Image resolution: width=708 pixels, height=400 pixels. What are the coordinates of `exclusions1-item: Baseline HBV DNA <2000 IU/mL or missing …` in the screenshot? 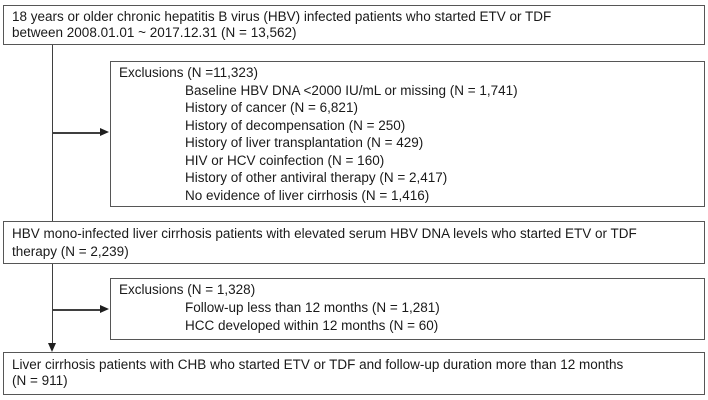 It's located at (351, 90).